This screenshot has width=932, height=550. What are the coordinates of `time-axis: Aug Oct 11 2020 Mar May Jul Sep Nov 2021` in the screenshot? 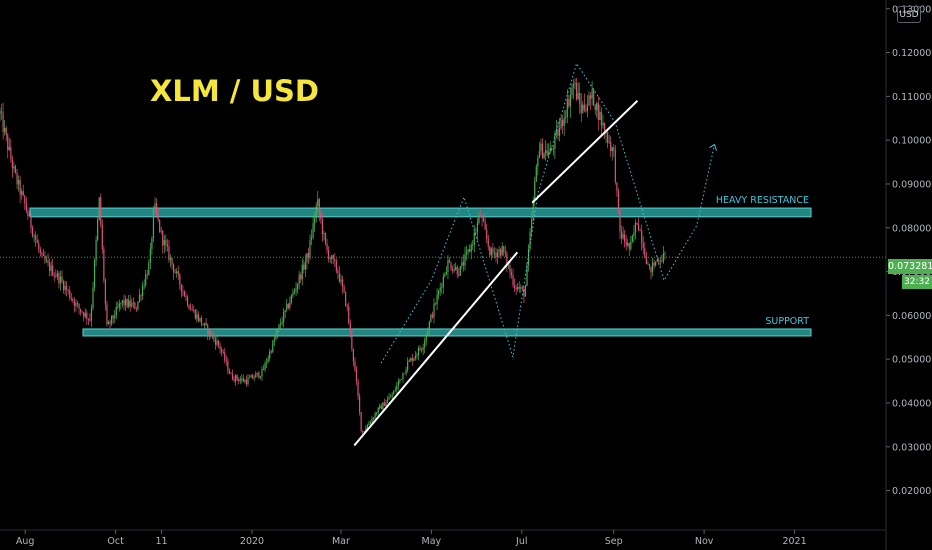 It's located at (443, 538).